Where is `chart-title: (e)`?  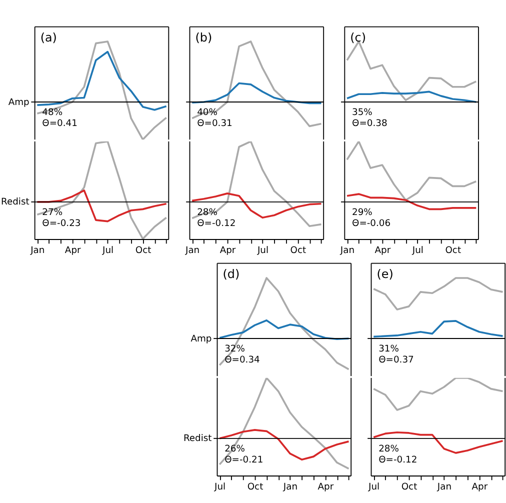 chart-title: (e) is located at coordinates (385, 274).